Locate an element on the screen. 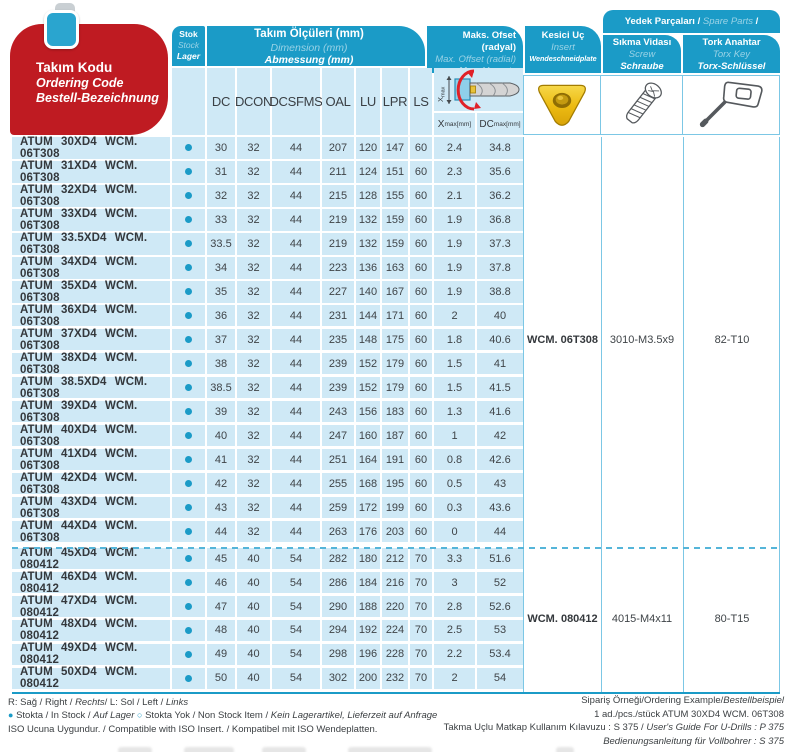 This screenshot has height=752, width=800. spare-label-en: Spare Parts is located at coordinates (728, 21).